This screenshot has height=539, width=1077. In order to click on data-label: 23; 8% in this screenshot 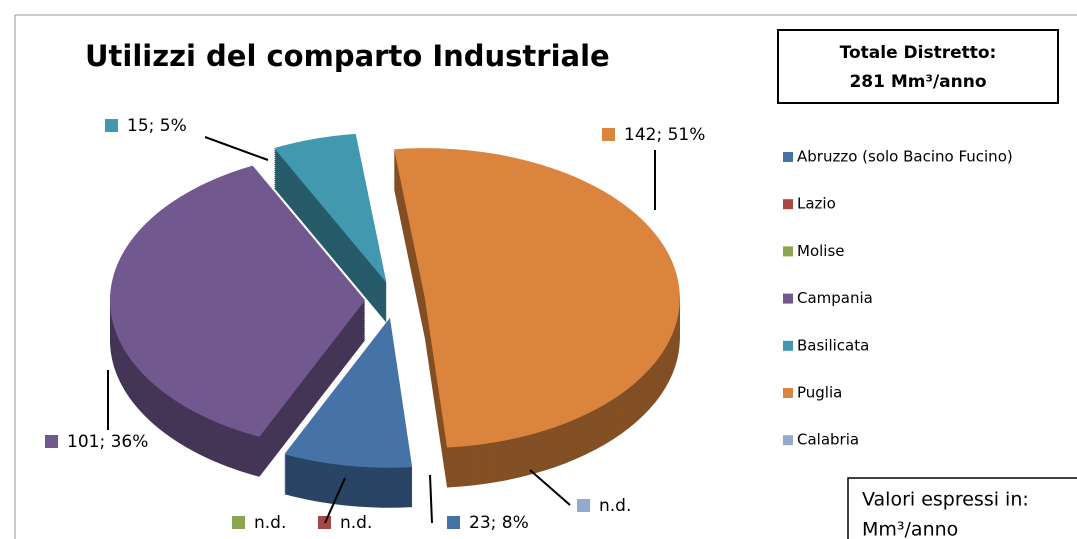, I will do `click(499, 523)`.